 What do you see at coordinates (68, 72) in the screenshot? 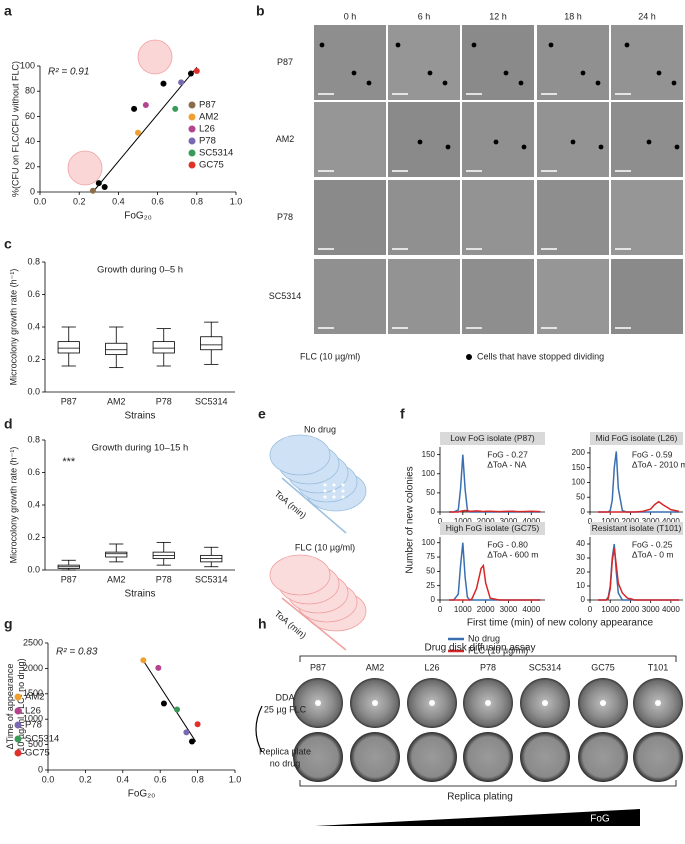
I see `annotation: R² = 0.91` at bounding box center [68, 72].